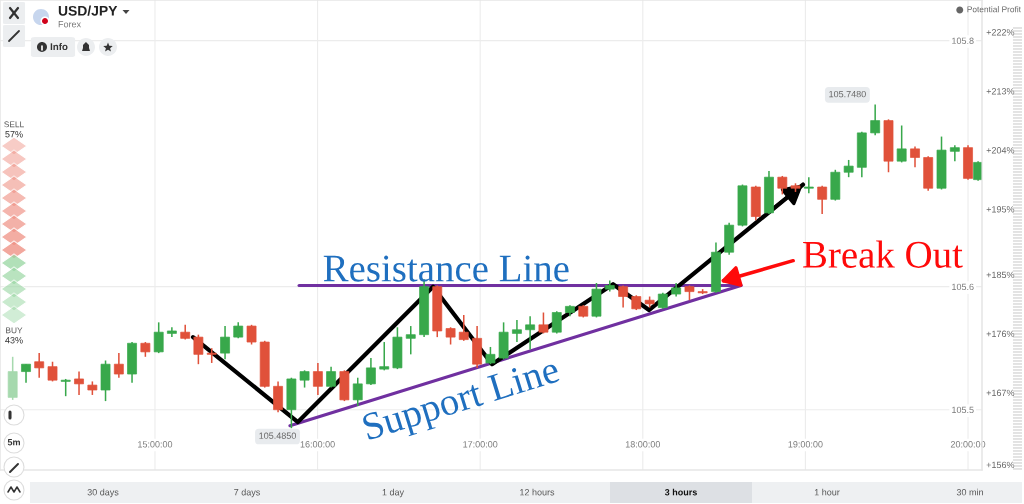 The height and width of the screenshot is (504, 1024). What do you see at coordinates (14, 134) in the screenshot?
I see `annotation: 57%` at bounding box center [14, 134].